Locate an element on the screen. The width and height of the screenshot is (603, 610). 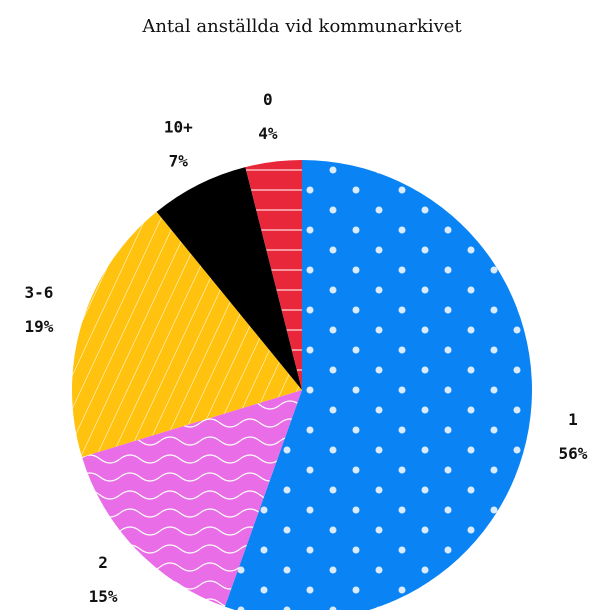
slice-value-label: 7% is located at coordinates (179, 160).